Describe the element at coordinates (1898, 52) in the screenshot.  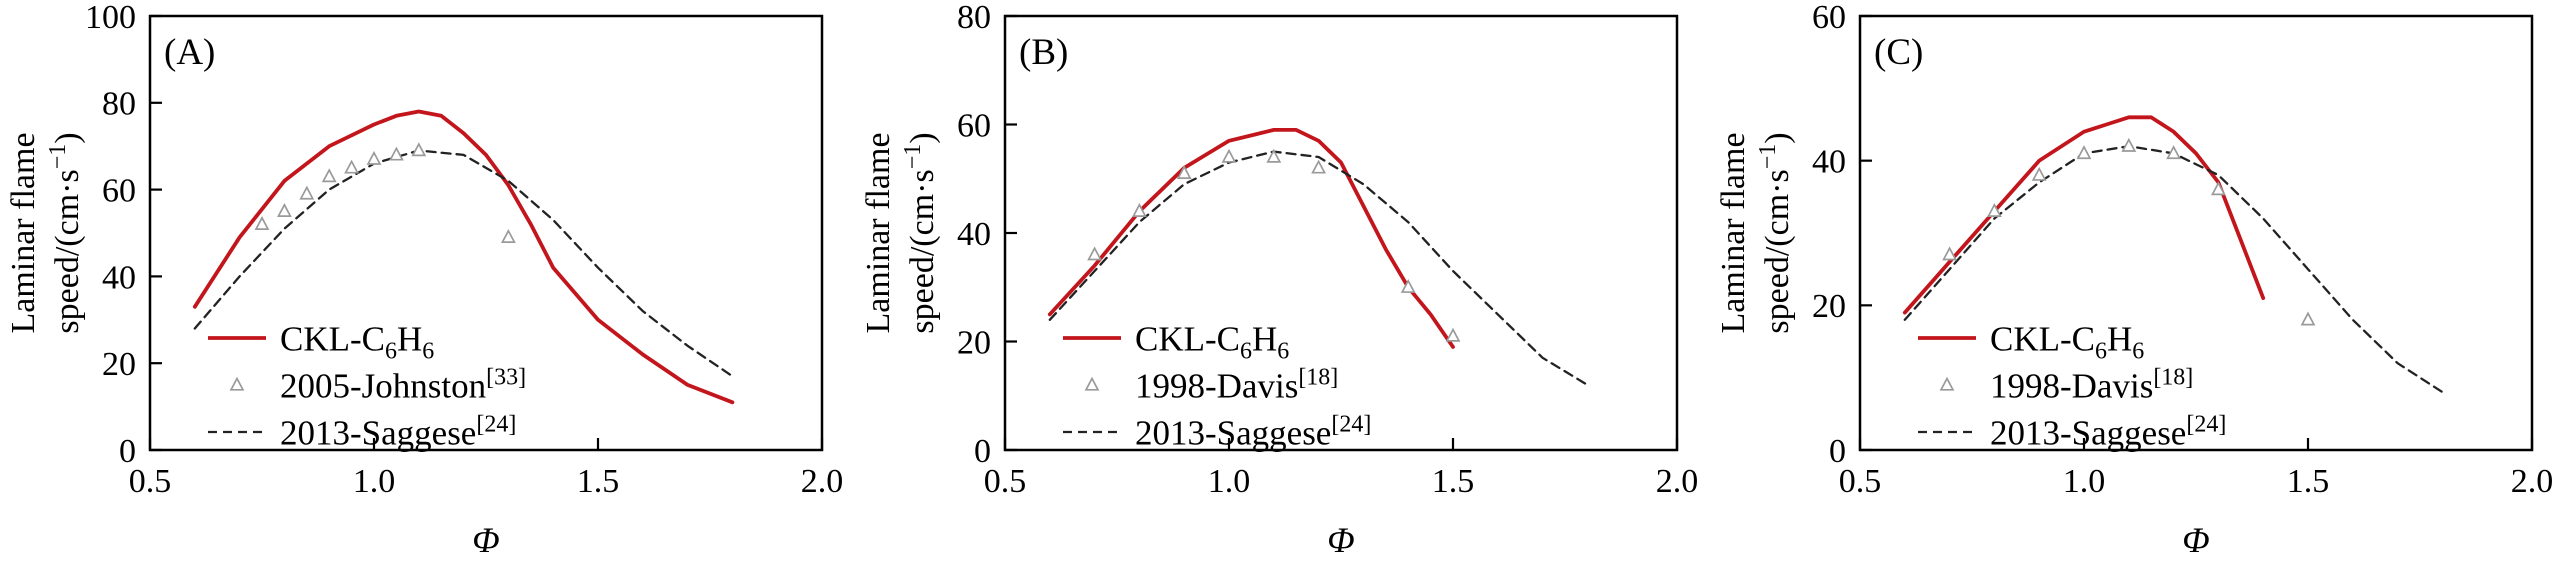
I see `svg-text: (C)` at that location.